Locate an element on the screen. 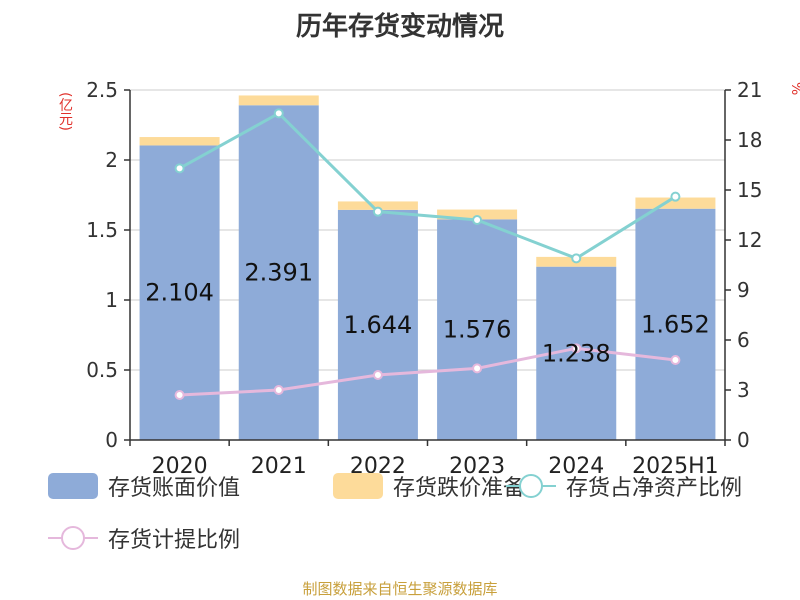 The height and width of the screenshot is (600, 800). legend-item: 存货跌价准备 is located at coordinates (429, 486).